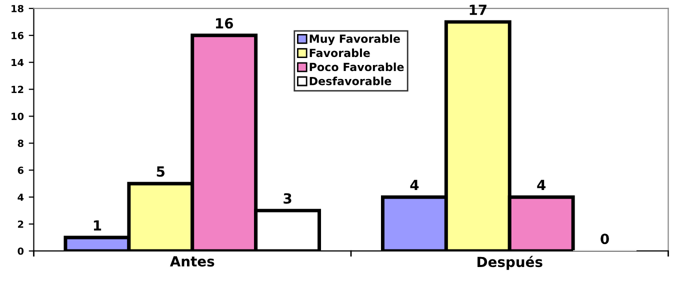 This screenshot has height=282, width=675. I want to click on data-label: 16, so click(225, 23).